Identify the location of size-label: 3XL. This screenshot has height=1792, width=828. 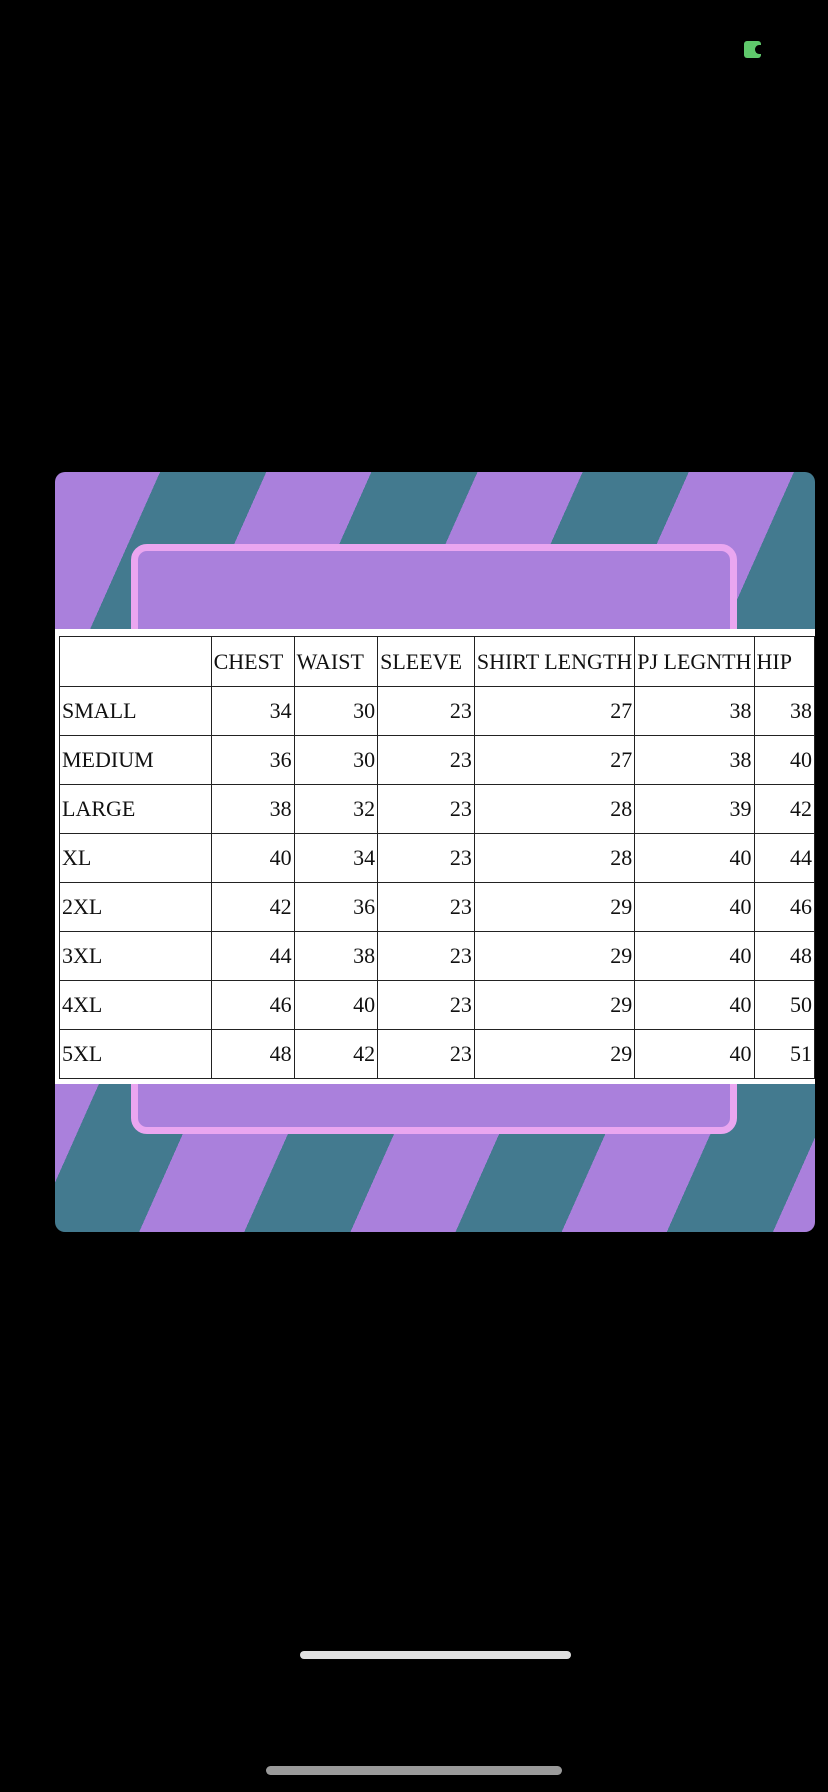
(135, 956).